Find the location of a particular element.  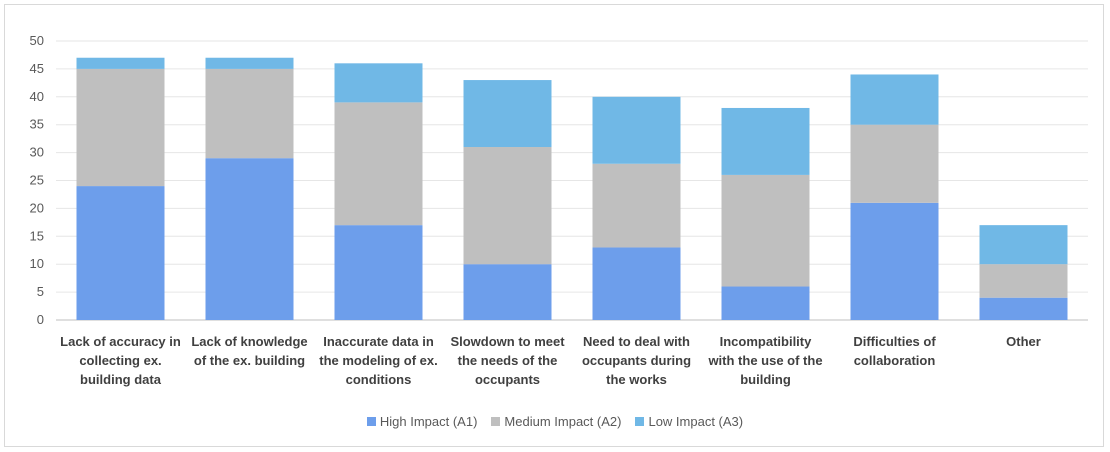

x-tick-label: Difficulties of collaboration is located at coordinates (894, 351).